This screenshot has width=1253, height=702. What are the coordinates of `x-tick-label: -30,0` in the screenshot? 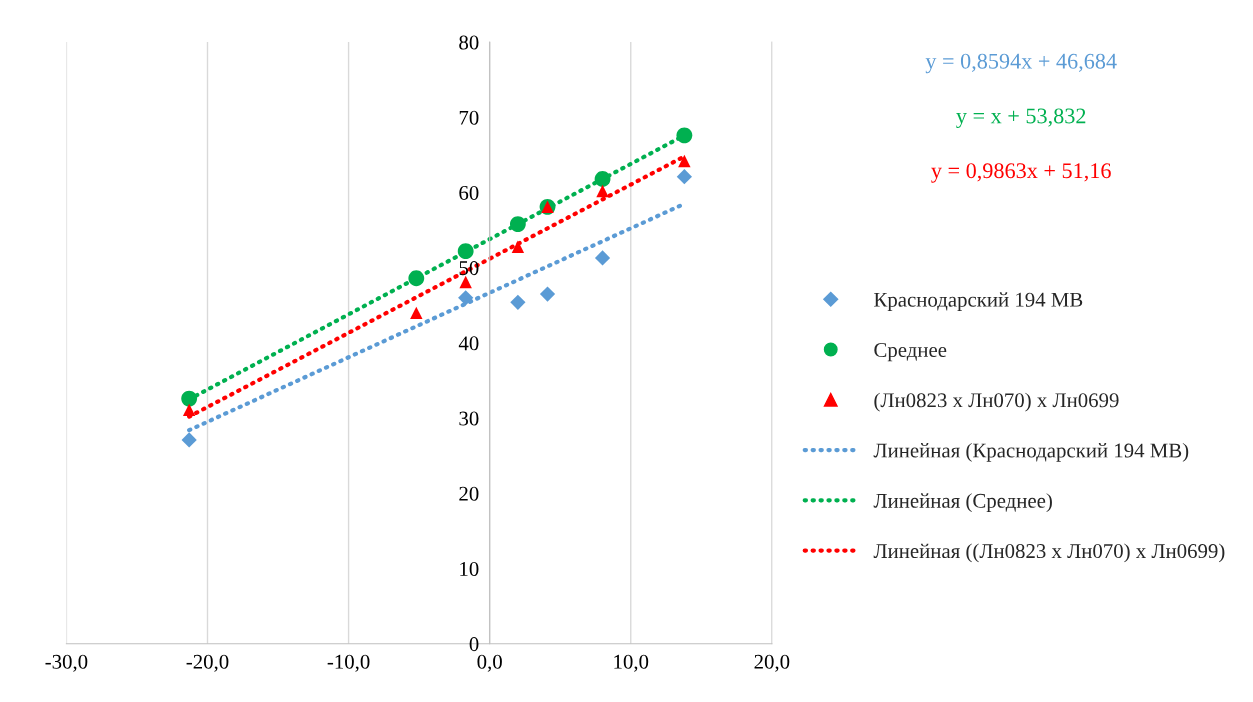 It's located at (66, 663).